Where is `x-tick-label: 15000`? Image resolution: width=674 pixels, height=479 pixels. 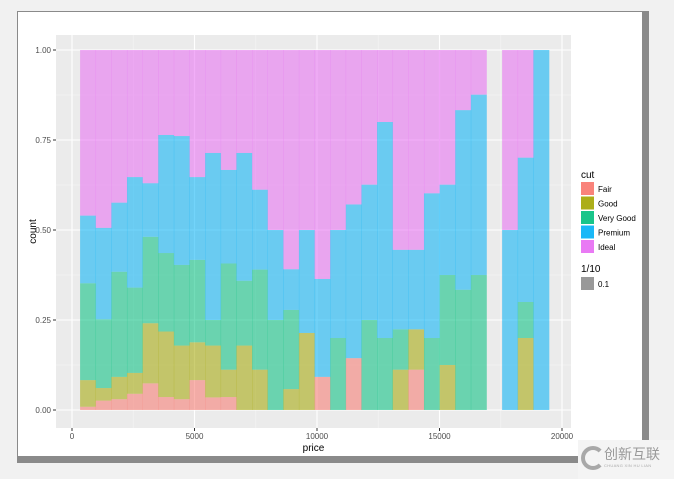
x-tick-label: 15000 is located at coordinates (439, 436).